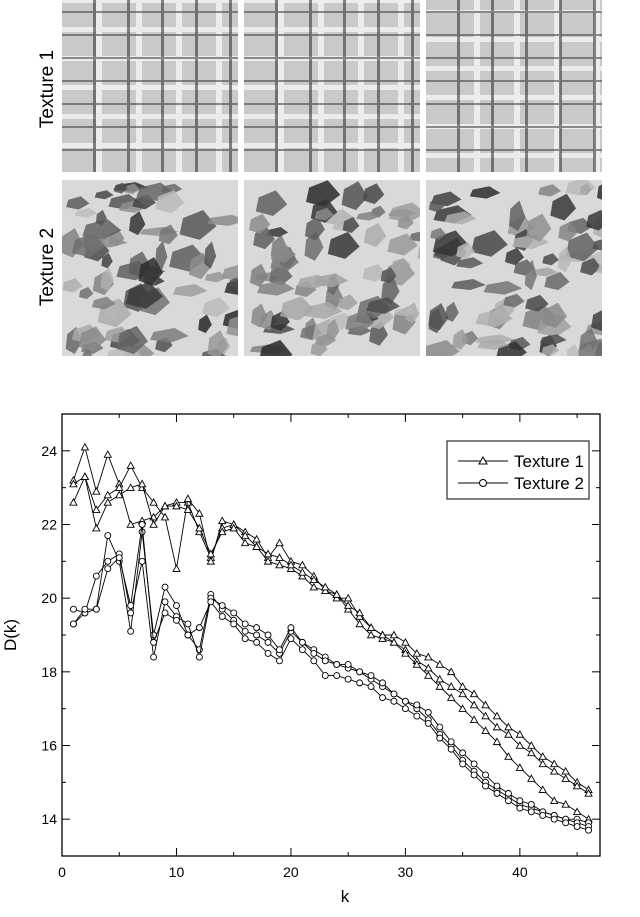 The width and height of the screenshot is (640, 917). What do you see at coordinates (49, 525) in the screenshot?
I see `y-tick-label: 22` at bounding box center [49, 525].